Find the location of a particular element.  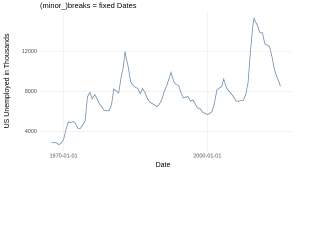

x-tick-label: 2000-01-01 is located at coordinates (207, 156).